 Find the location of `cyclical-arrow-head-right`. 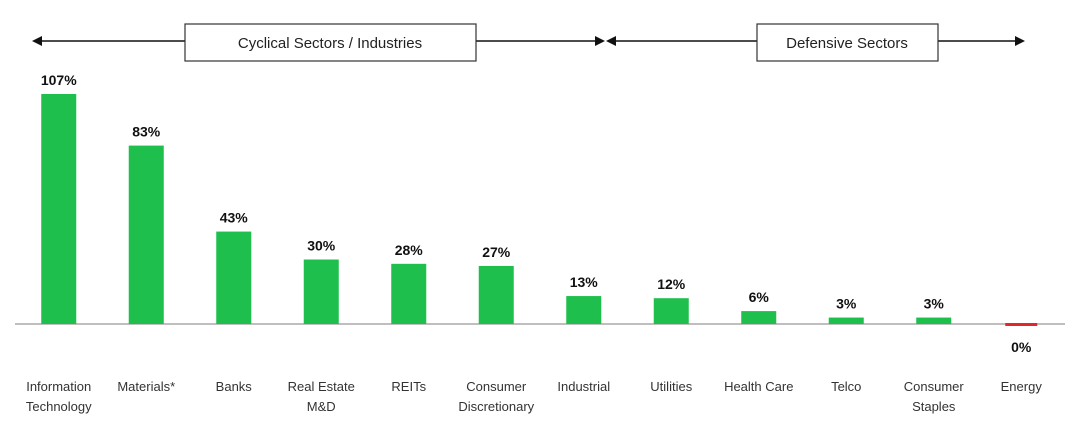

cyclical-arrow-head-right is located at coordinates (600, 41).